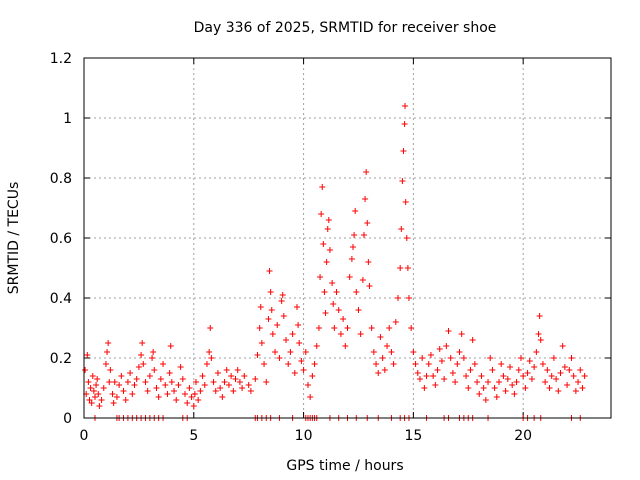 This screenshot has width=640, height=480. I want to click on x-axis-label: GPS time / hours, so click(344, 466).